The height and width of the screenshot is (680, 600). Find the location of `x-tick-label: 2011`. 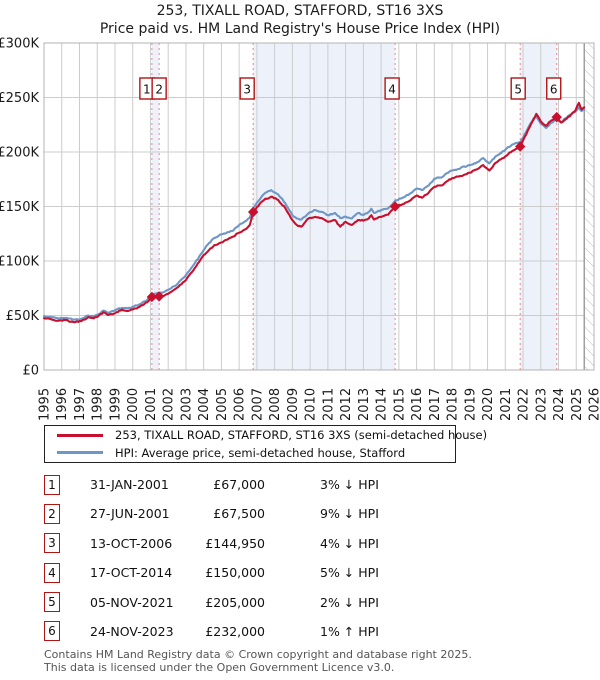

x-tick-label: 2011 is located at coordinates (328, 404).